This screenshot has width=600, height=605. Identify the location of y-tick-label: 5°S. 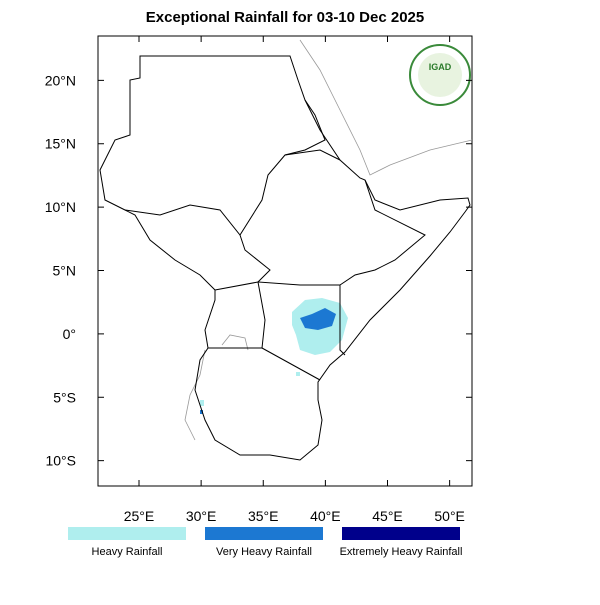
(64, 397).